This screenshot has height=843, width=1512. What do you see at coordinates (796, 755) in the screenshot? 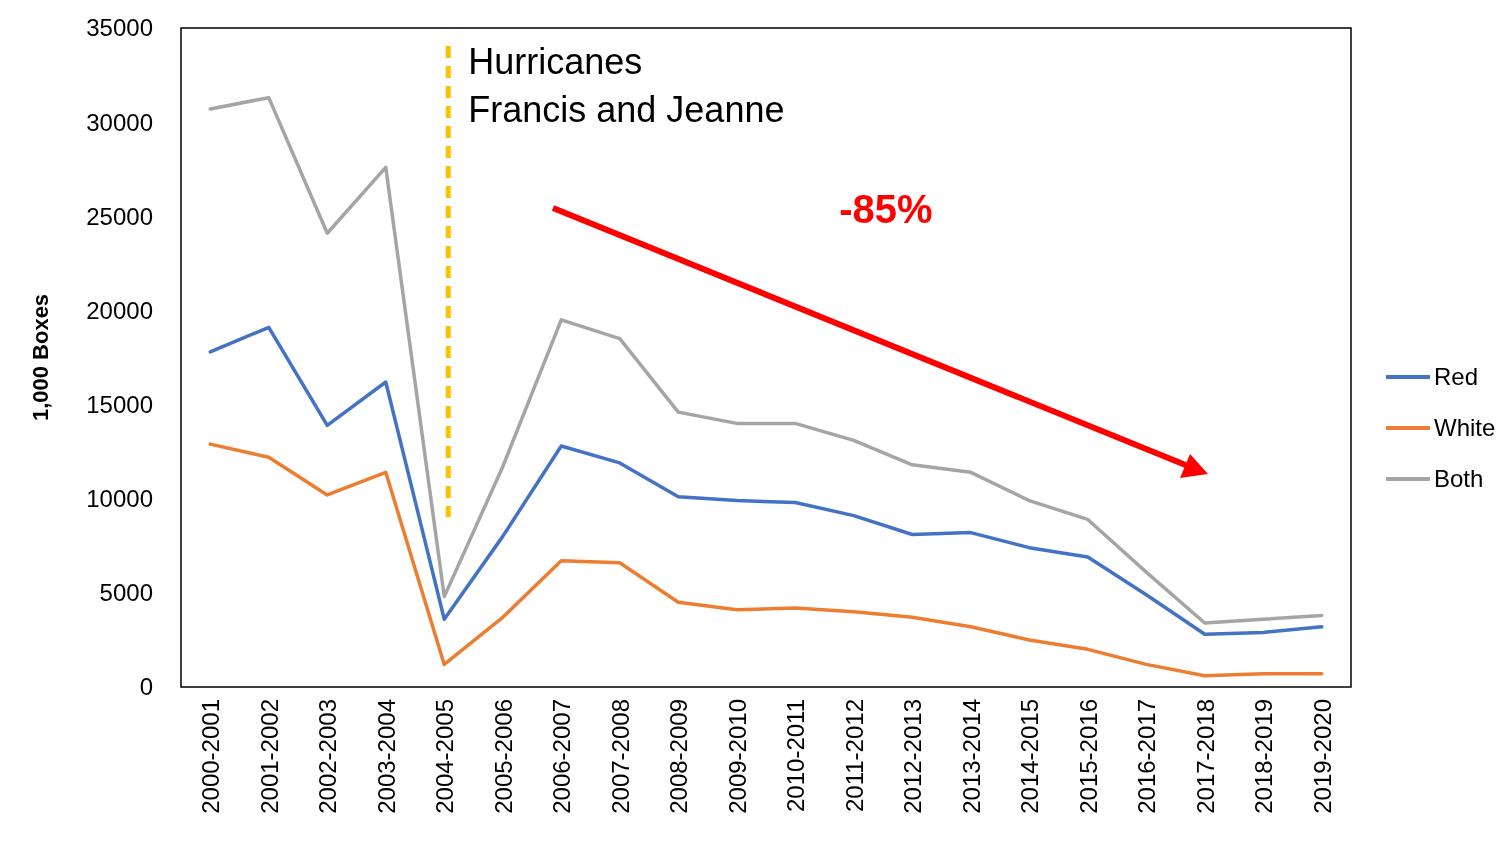
I see `x-tick-label: 2010-2011` at bounding box center [796, 755].